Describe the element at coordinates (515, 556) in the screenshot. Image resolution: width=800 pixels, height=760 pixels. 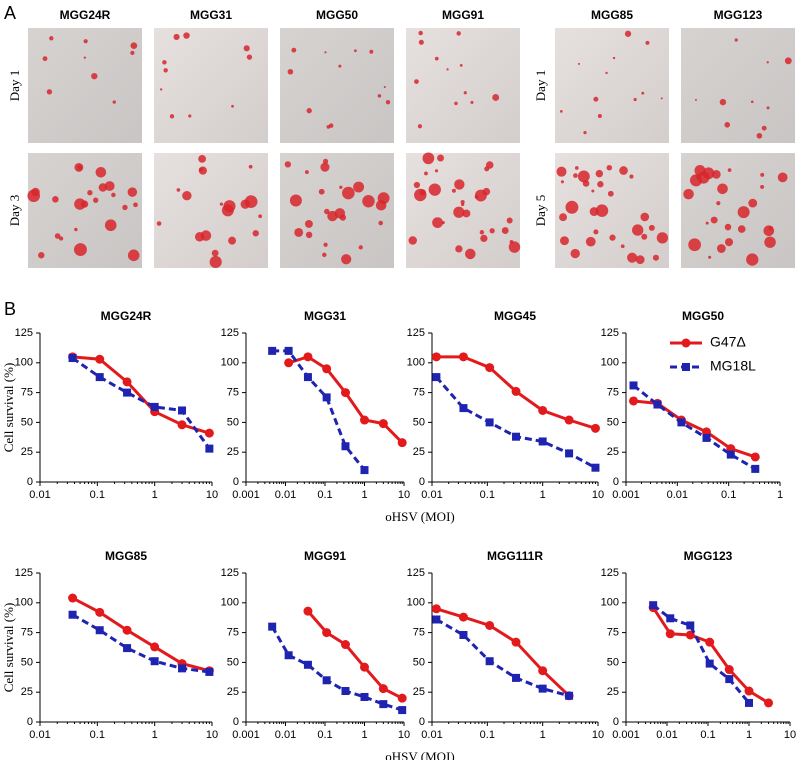
I see `chart-title: MGG111R` at that location.